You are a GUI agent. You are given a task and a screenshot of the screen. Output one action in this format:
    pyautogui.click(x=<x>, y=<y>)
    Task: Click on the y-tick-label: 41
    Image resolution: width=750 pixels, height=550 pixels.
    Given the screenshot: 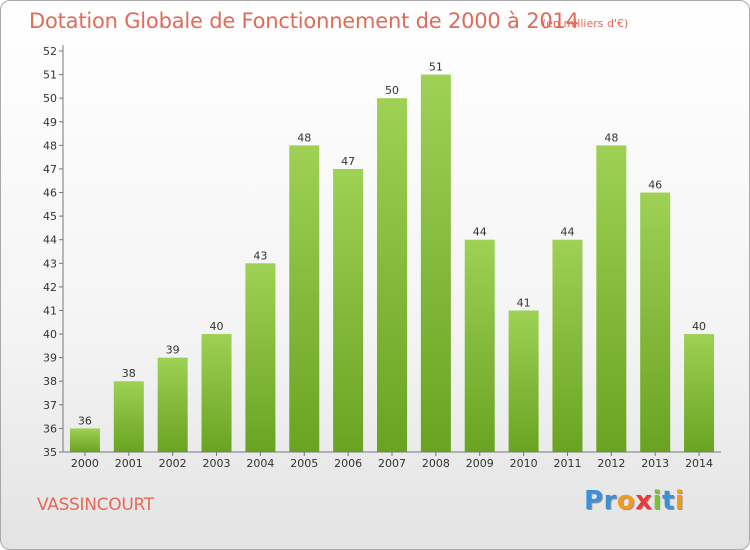 What is the action you would take?
    pyautogui.click(x=50, y=310)
    